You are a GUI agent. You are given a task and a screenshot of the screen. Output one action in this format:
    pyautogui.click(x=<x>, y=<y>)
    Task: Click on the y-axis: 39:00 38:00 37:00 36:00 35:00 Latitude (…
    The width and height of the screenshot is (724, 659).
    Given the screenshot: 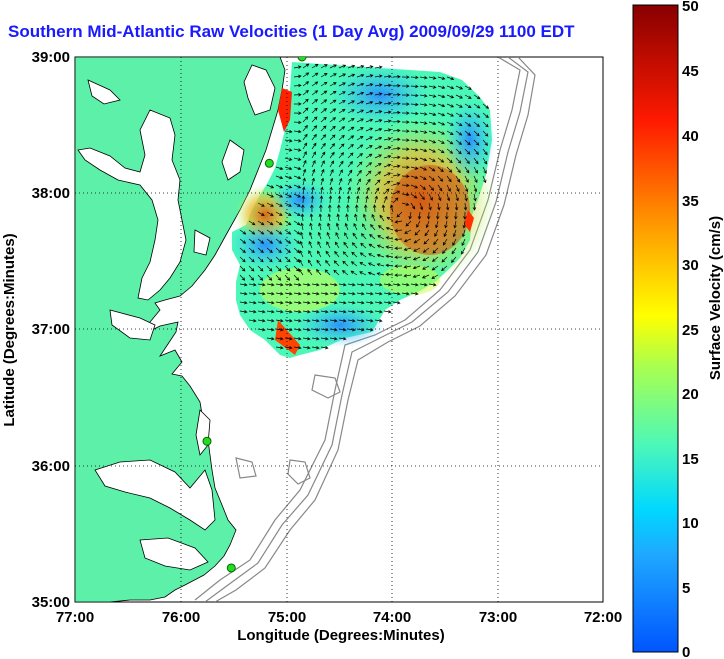 What is the action you would take?
    pyautogui.click(x=35, y=330)
    